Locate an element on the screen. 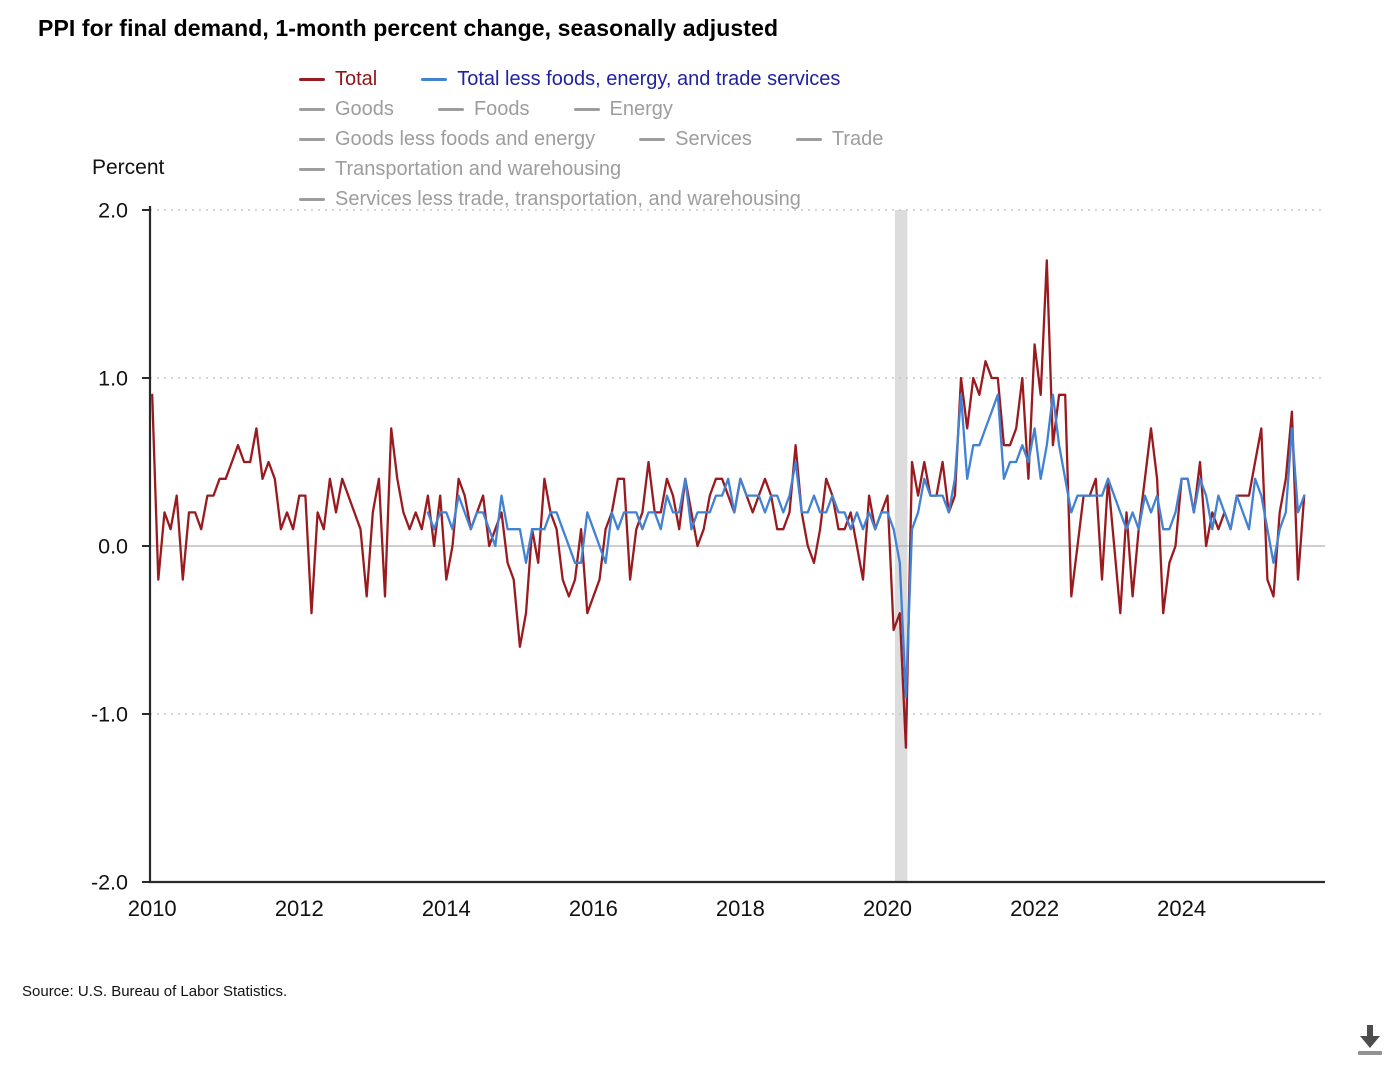 This screenshot has height=1080, width=1400. download-icon is located at coordinates (1370, 1040).